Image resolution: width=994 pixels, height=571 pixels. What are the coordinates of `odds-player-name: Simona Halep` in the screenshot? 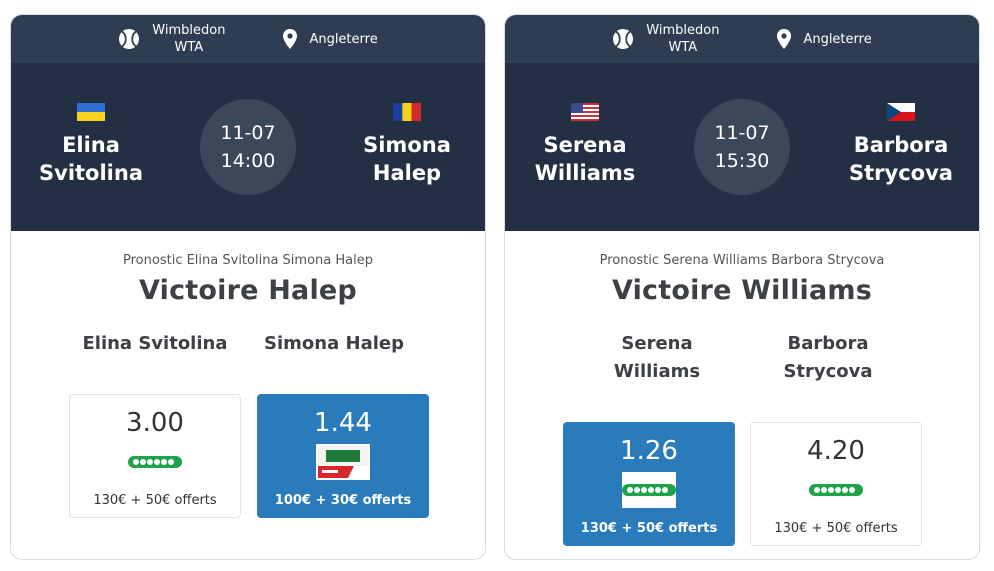 It's located at (334, 343).